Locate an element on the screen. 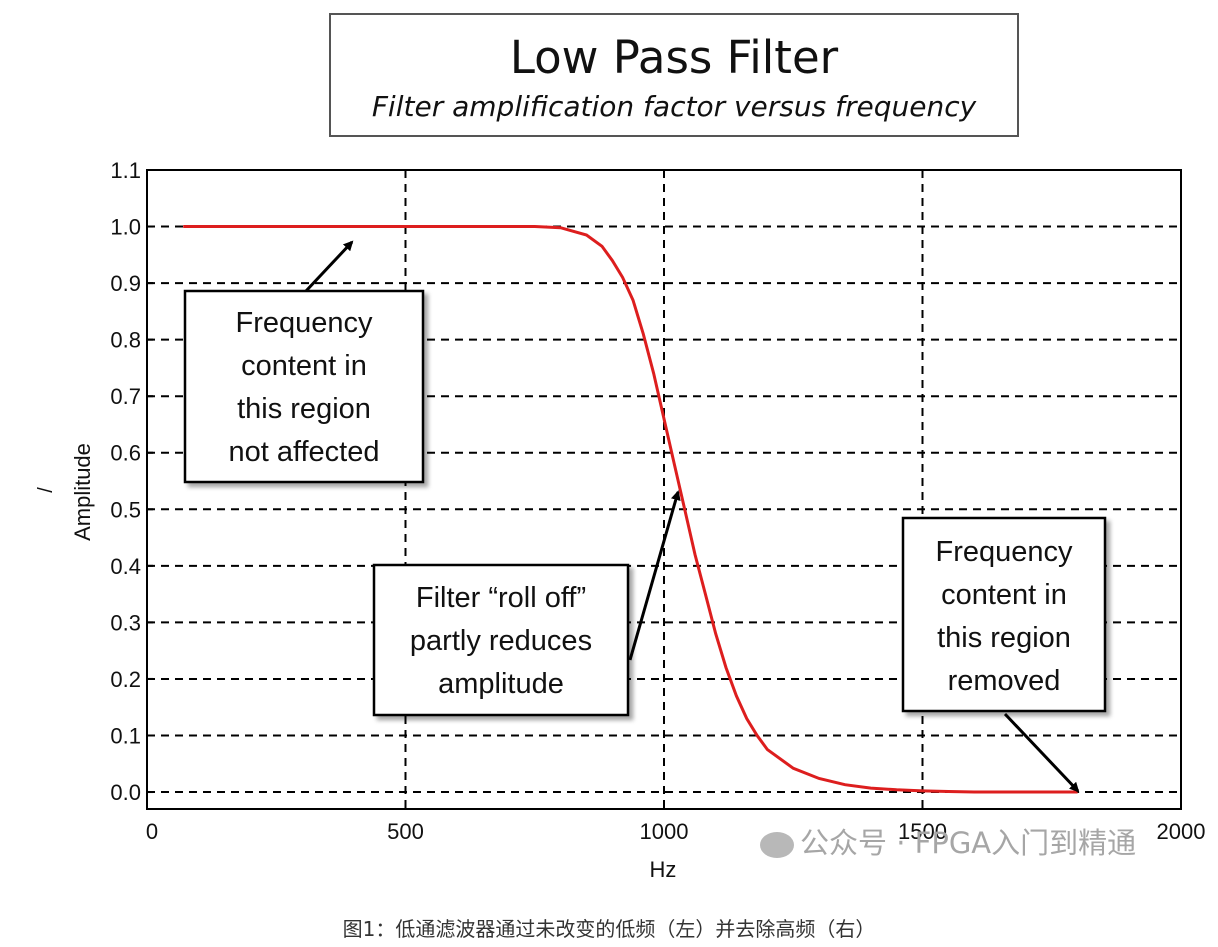 The width and height of the screenshot is (1218, 947). y-tick-label: 0.8 is located at coordinates (125, 340).